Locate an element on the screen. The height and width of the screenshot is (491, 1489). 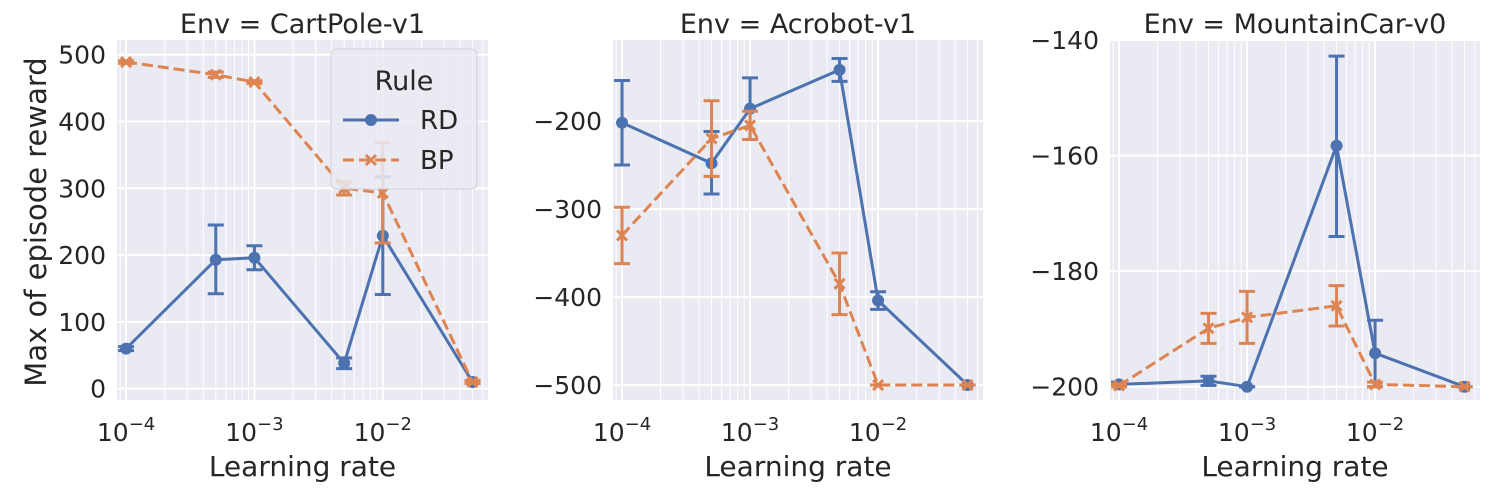
y-tick-label: −140 is located at coordinates (1064, 40).